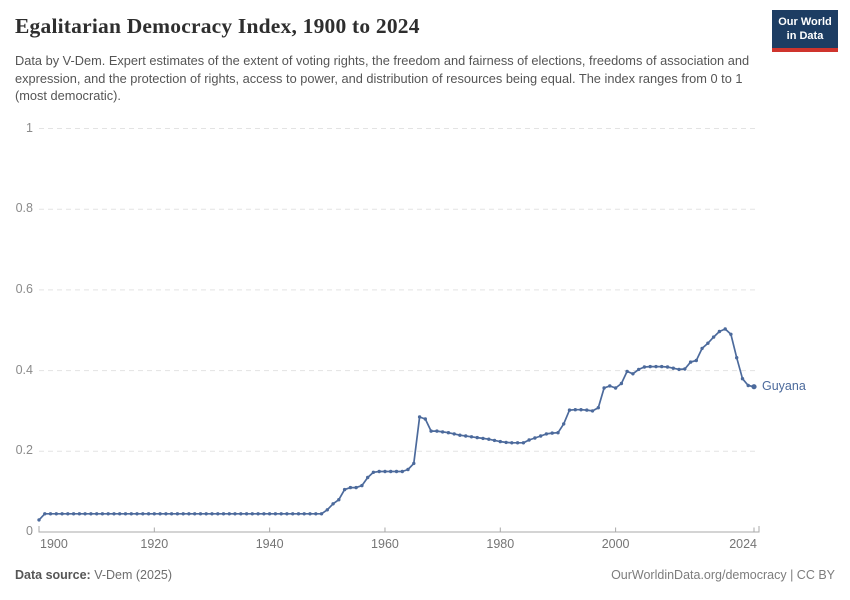 This screenshot has height=600, width=850. Describe the element at coordinates (500, 544) in the screenshot. I see `x-axis-label: 1980` at that location.